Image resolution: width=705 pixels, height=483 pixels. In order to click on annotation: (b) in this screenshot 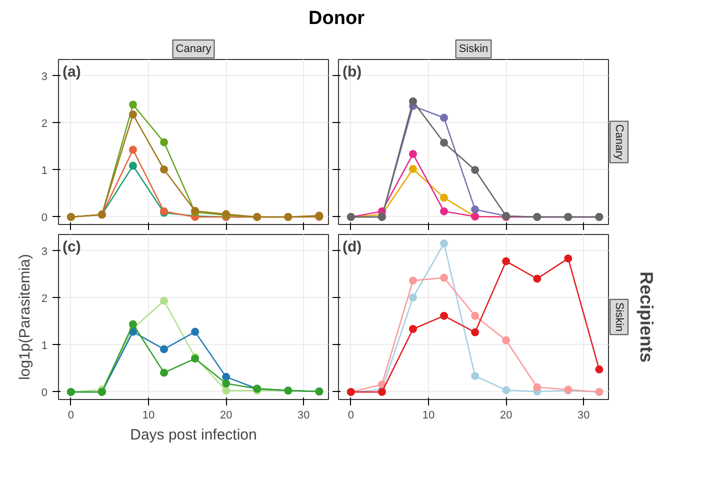, I will do `click(352, 72)`.